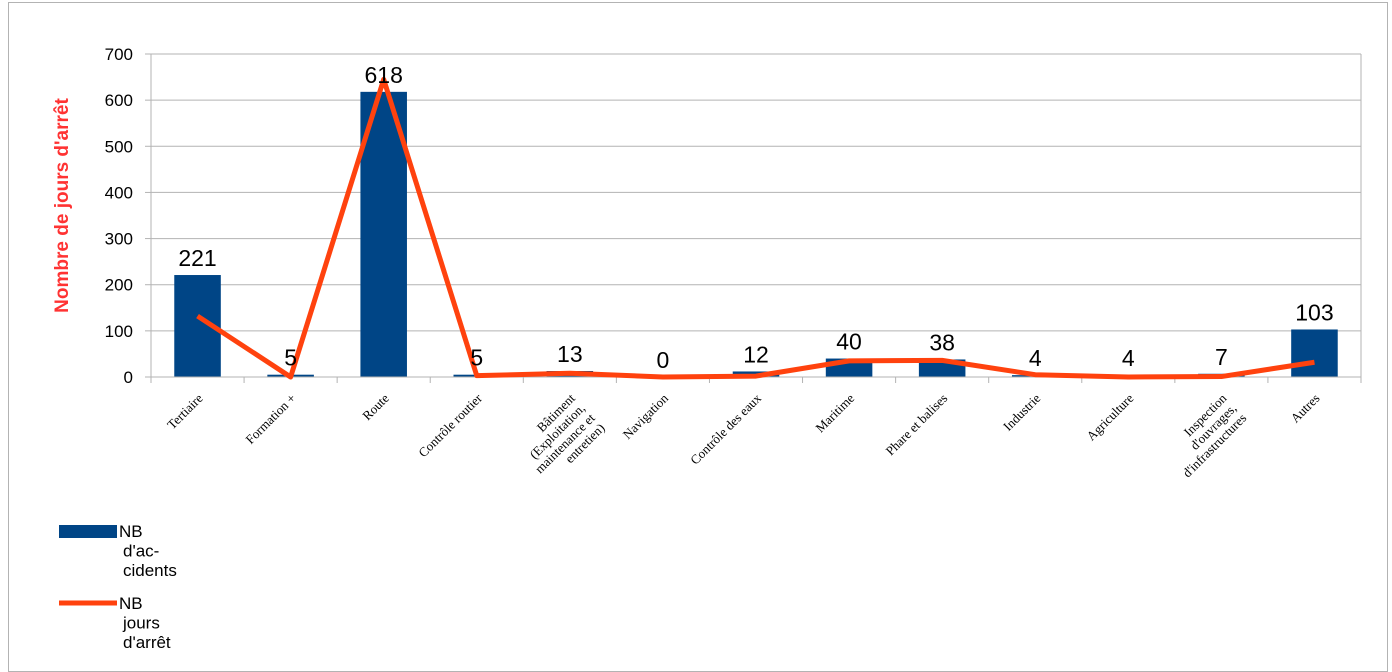 The image size is (1392, 672). What do you see at coordinates (88, 531) in the screenshot?
I see `legend-swatch` at bounding box center [88, 531].